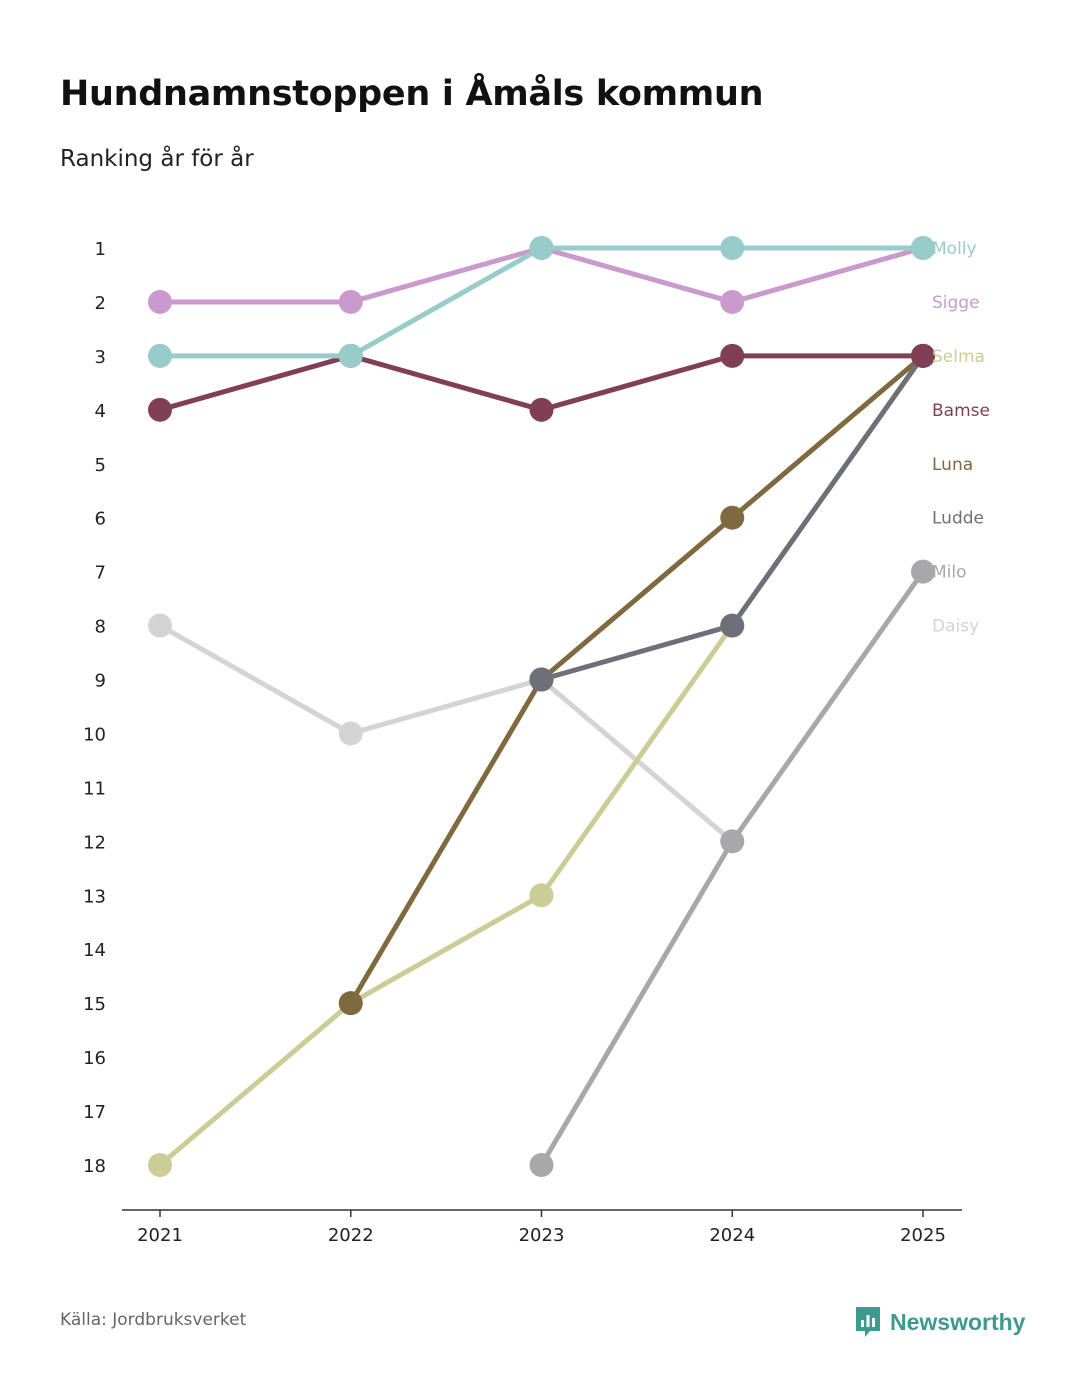 Image resolution: width=1080 pixels, height=1400 pixels. I want to click on point-milo-2023, so click(541, 1164).